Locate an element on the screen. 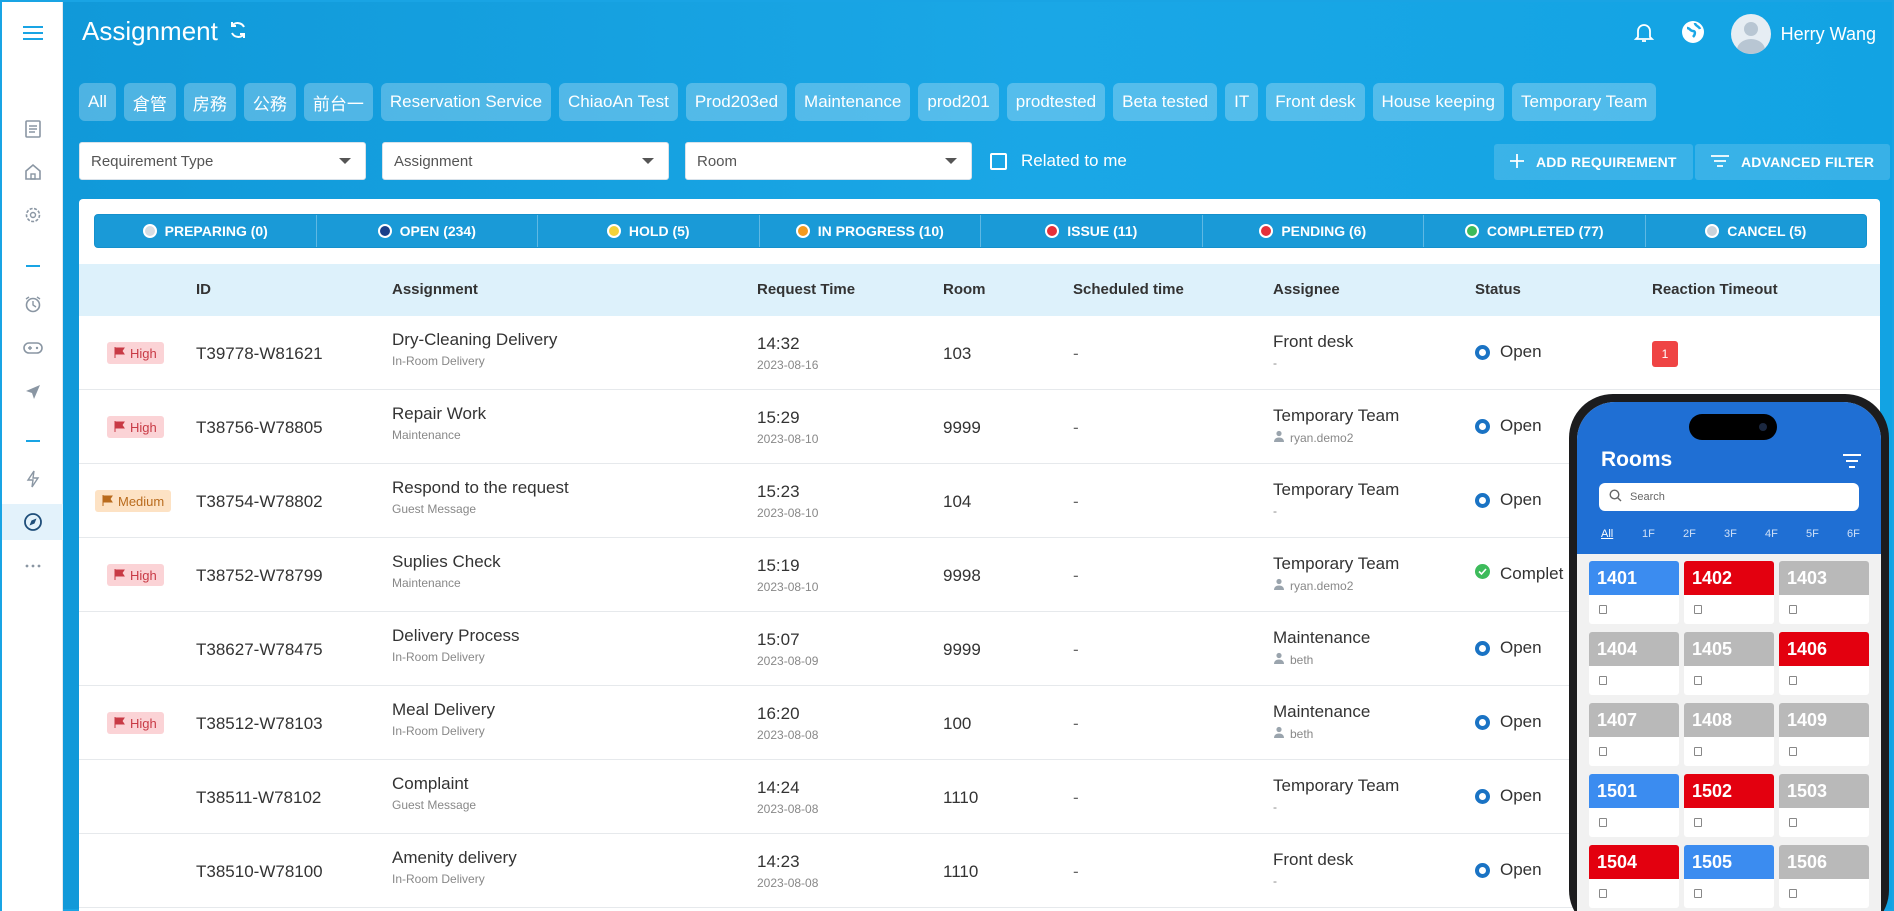 The width and height of the screenshot is (1894, 911). globe-icon is located at coordinates (1693, 34).